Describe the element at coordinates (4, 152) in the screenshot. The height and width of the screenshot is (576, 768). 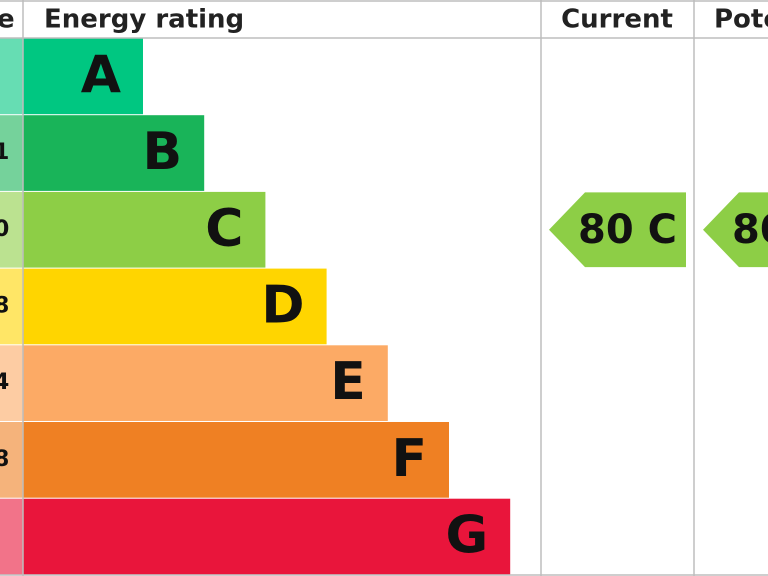
I see `score-label: 1` at that location.